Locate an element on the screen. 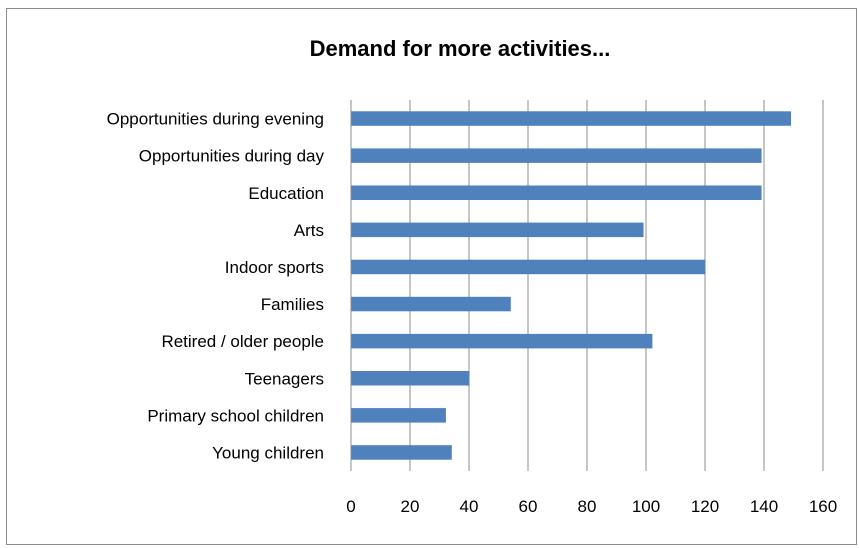  x-tick-label: 80 is located at coordinates (587, 506).